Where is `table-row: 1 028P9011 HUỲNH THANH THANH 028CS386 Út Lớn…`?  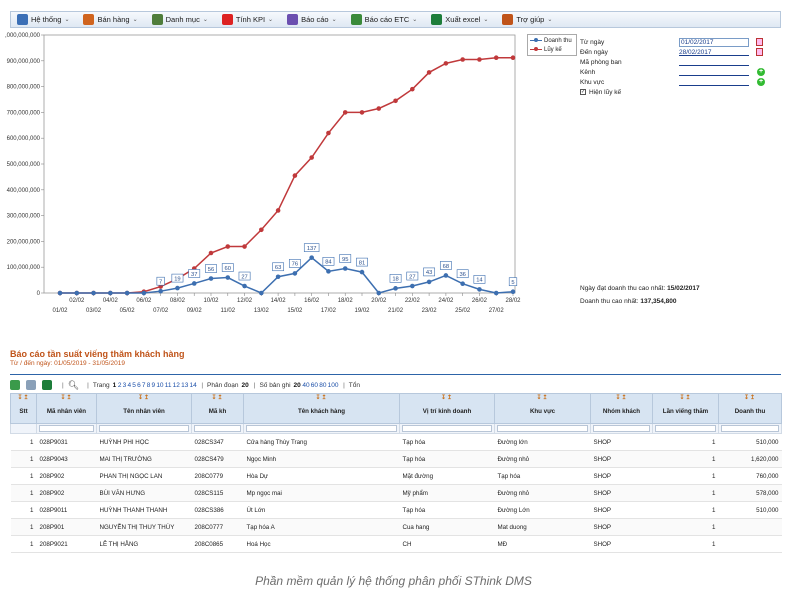 table-row: 1 028P9011 HUỲNH THANH THANH 028CS386 Út Lớn… is located at coordinates (396, 510).